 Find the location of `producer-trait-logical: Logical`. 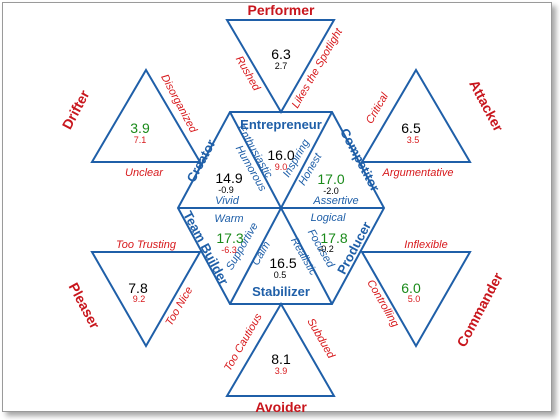

producer-trait-logical: Logical is located at coordinates (328, 218).